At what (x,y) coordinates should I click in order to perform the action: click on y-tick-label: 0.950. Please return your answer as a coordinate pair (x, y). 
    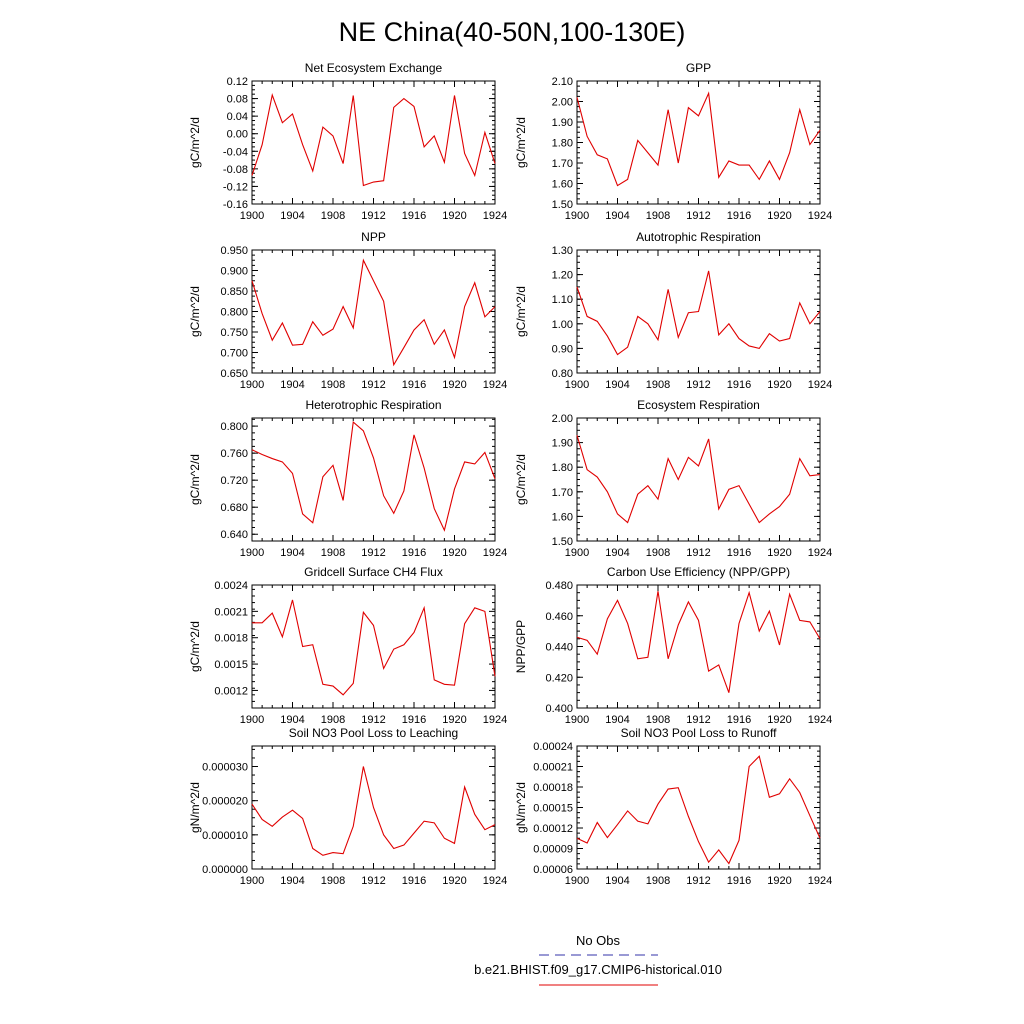
    Looking at the image, I should click on (234, 251).